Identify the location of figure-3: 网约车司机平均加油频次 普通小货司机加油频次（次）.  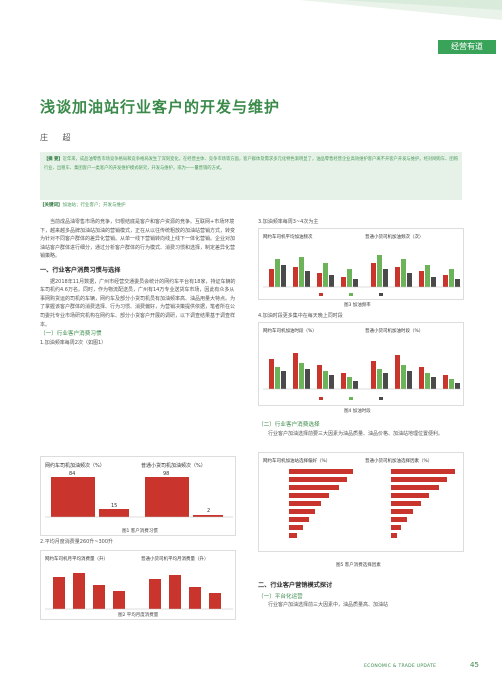
(361, 264).